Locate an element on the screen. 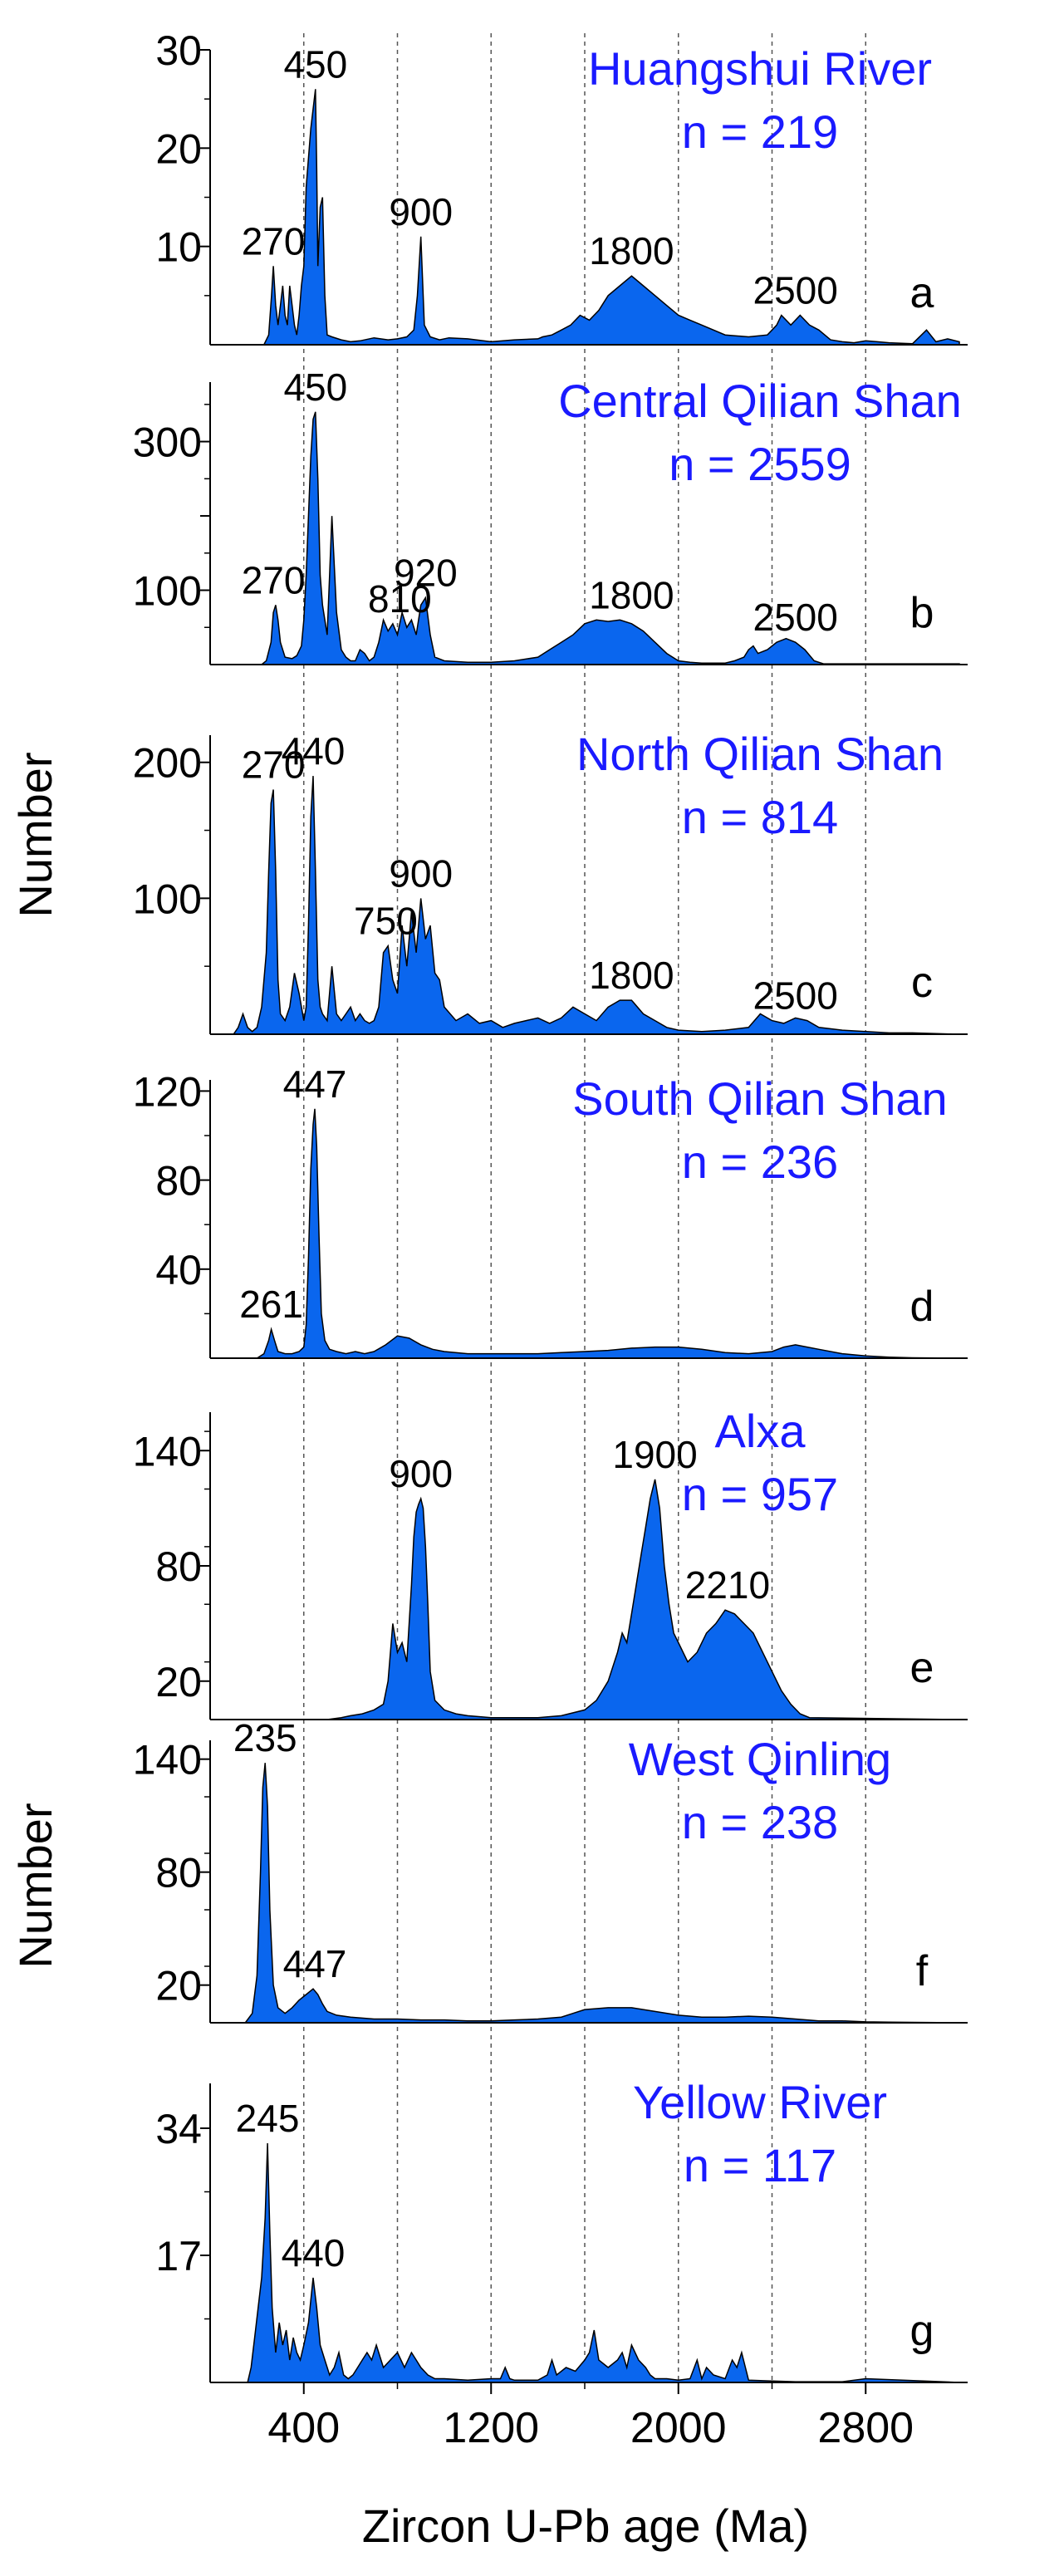 The width and height of the screenshot is (1059, 2576). panel-letter: c is located at coordinates (922, 983).